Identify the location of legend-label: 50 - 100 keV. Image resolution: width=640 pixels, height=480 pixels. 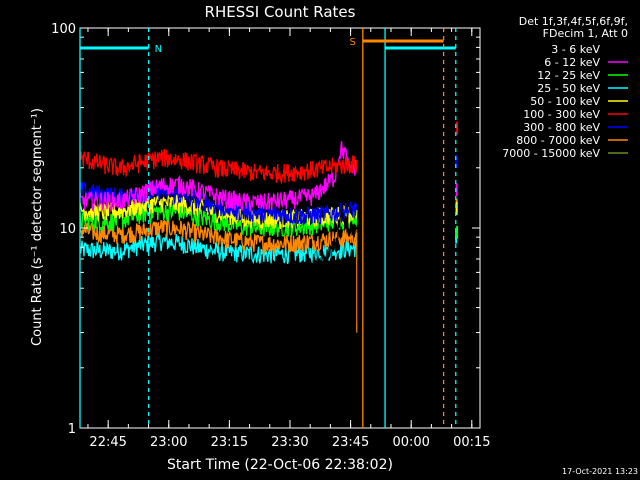
(565, 101).